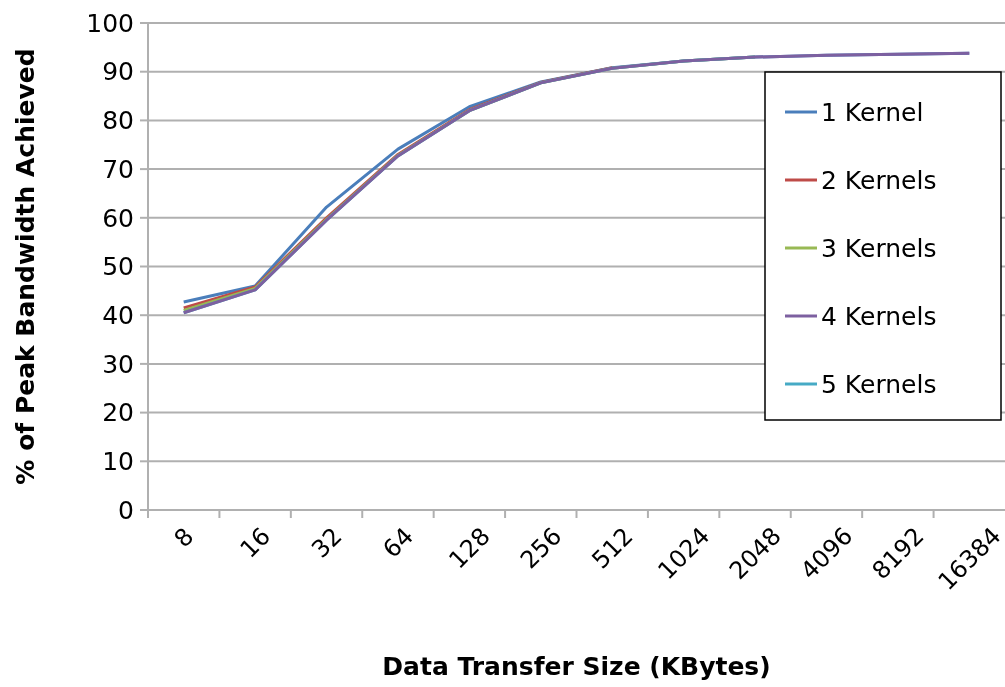 Image resolution: width=1005 pixels, height=687 pixels. Describe the element at coordinates (576, 666) in the screenshot. I see `x-axis-title: Data Transfer Size (KBytes)` at that location.